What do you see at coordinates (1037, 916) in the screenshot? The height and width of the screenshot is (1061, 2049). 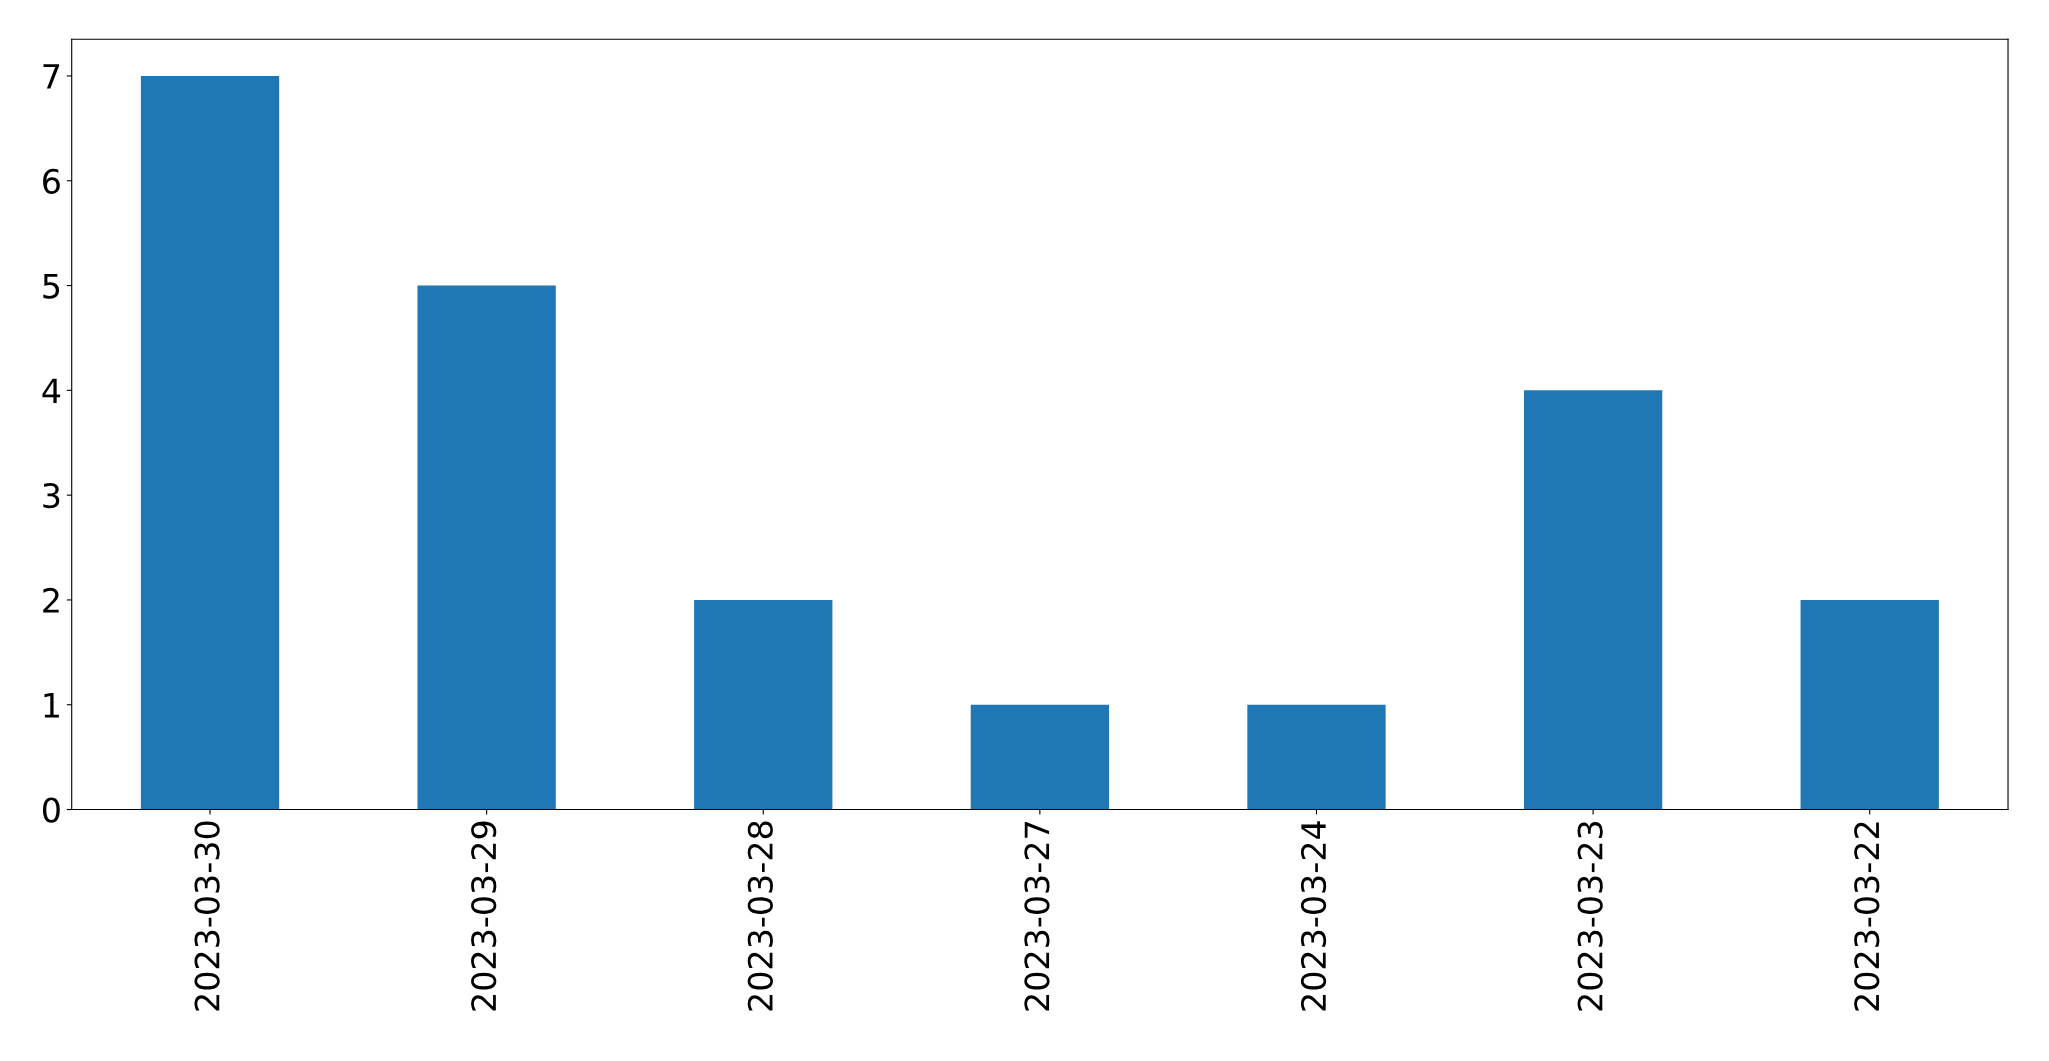 I see `x-tick-label: 2023-03-27` at bounding box center [1037, 916].